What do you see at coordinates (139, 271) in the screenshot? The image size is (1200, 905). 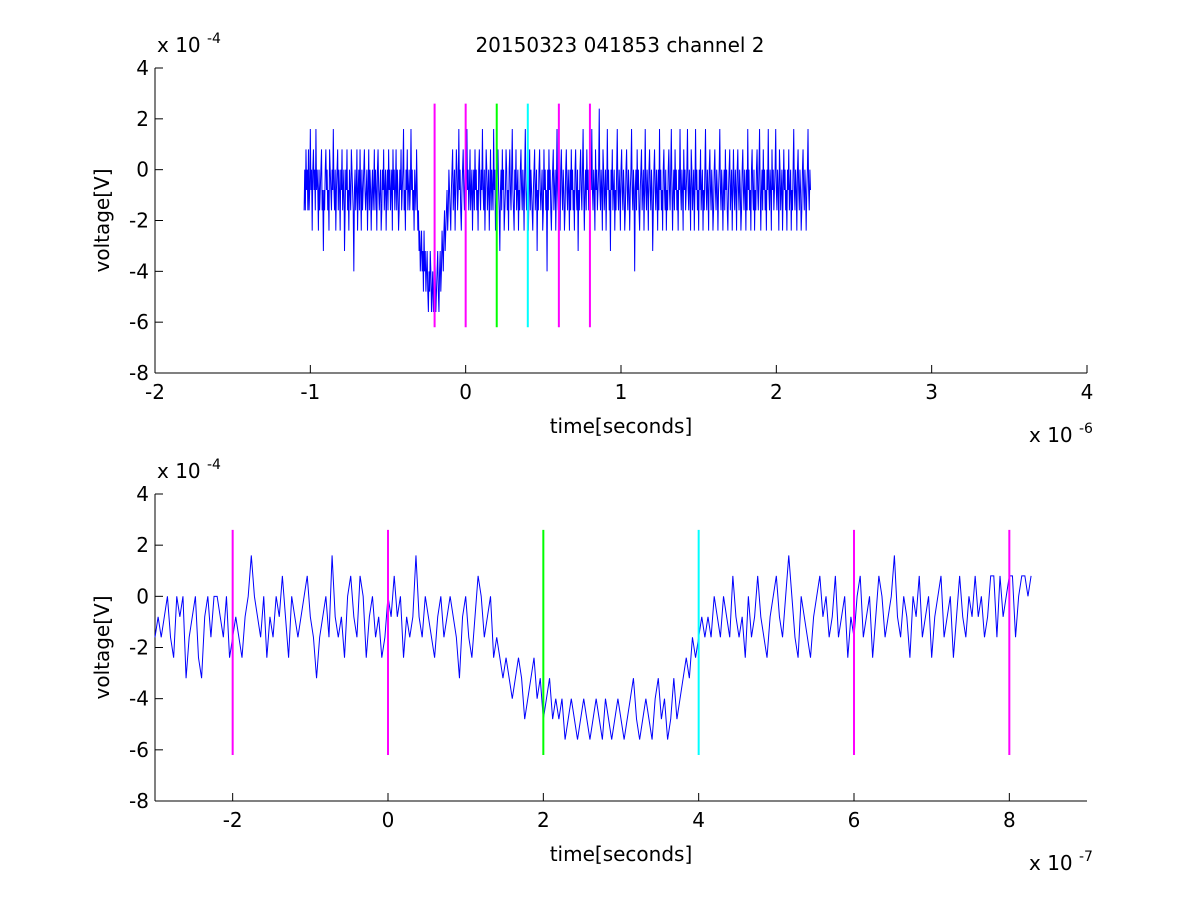 I see `subplot-1-y-tick-label: -4` at bounding box center [139, 271].